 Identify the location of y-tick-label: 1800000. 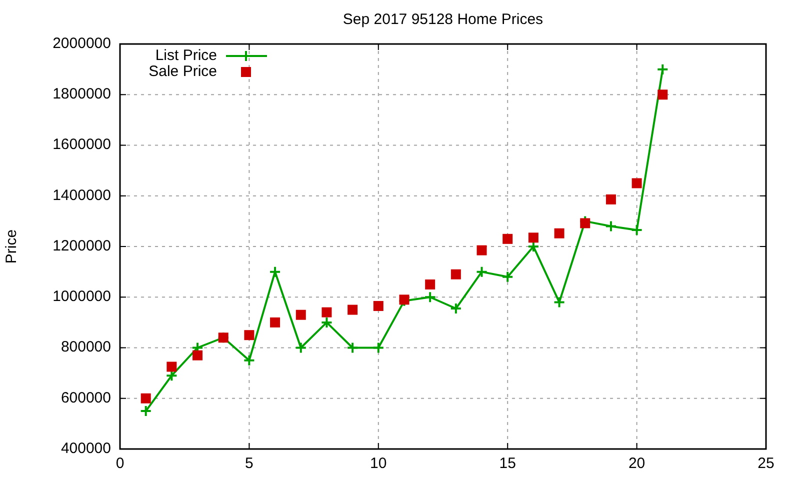
(81, 94).